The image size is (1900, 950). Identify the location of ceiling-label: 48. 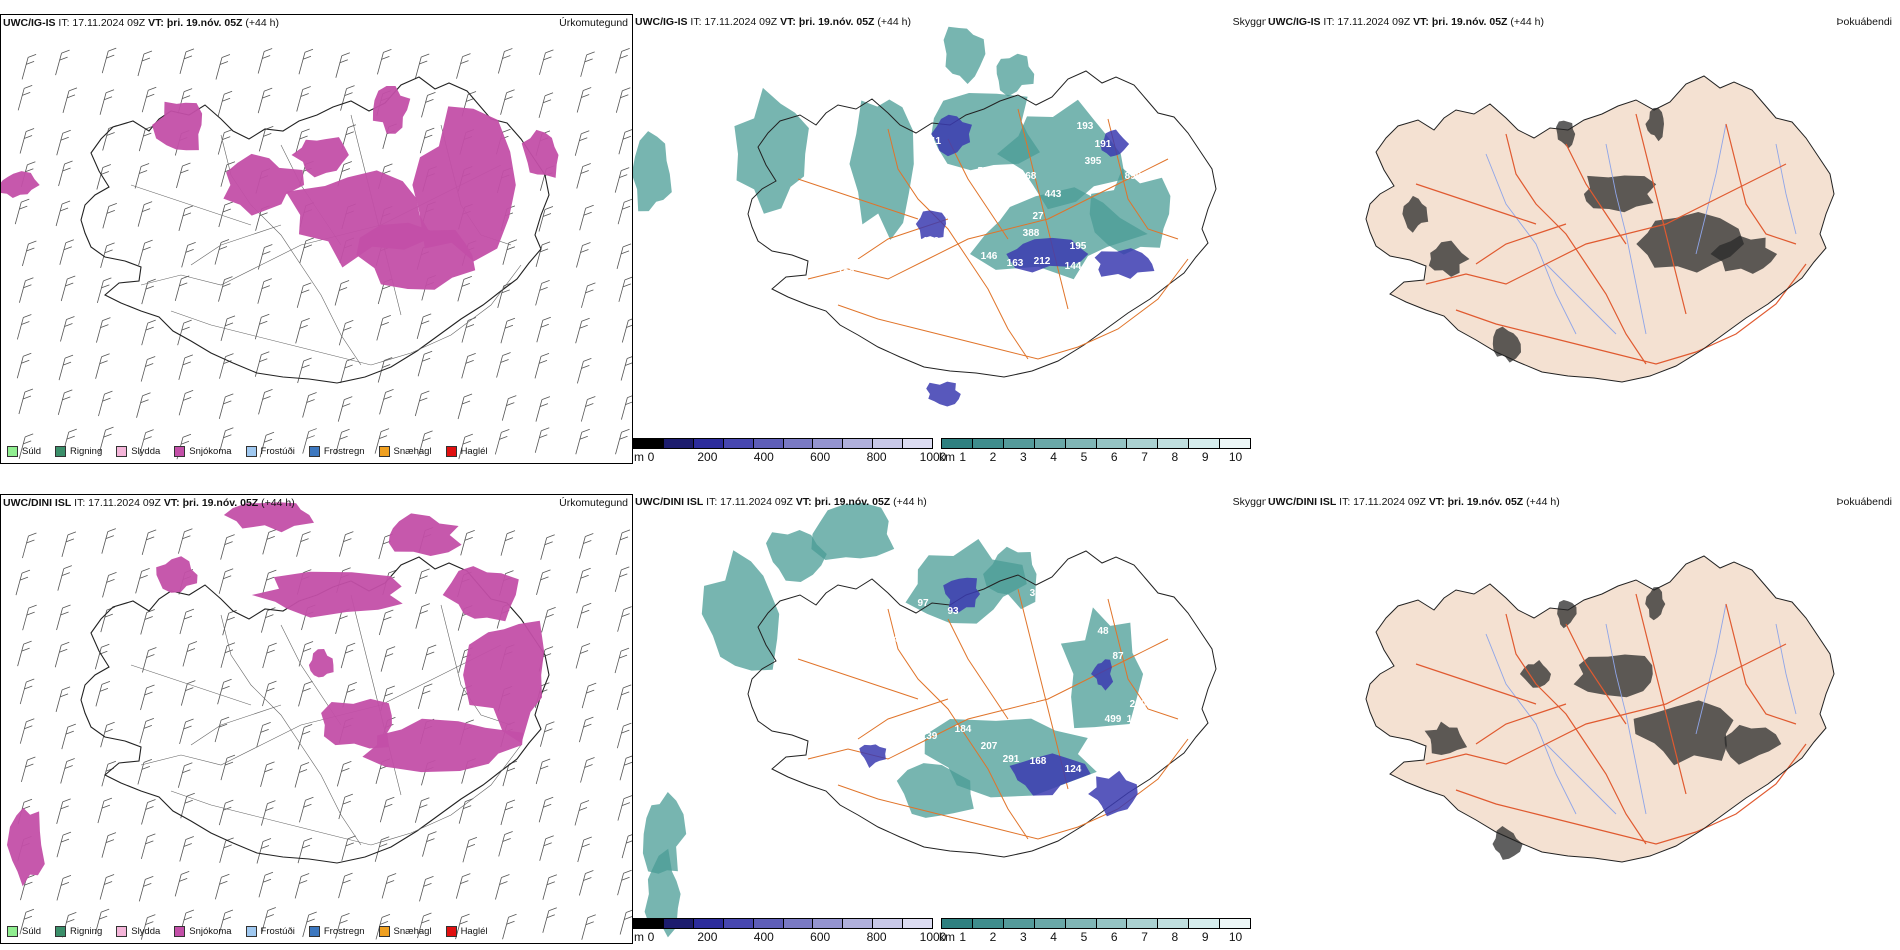
(1103, 631).